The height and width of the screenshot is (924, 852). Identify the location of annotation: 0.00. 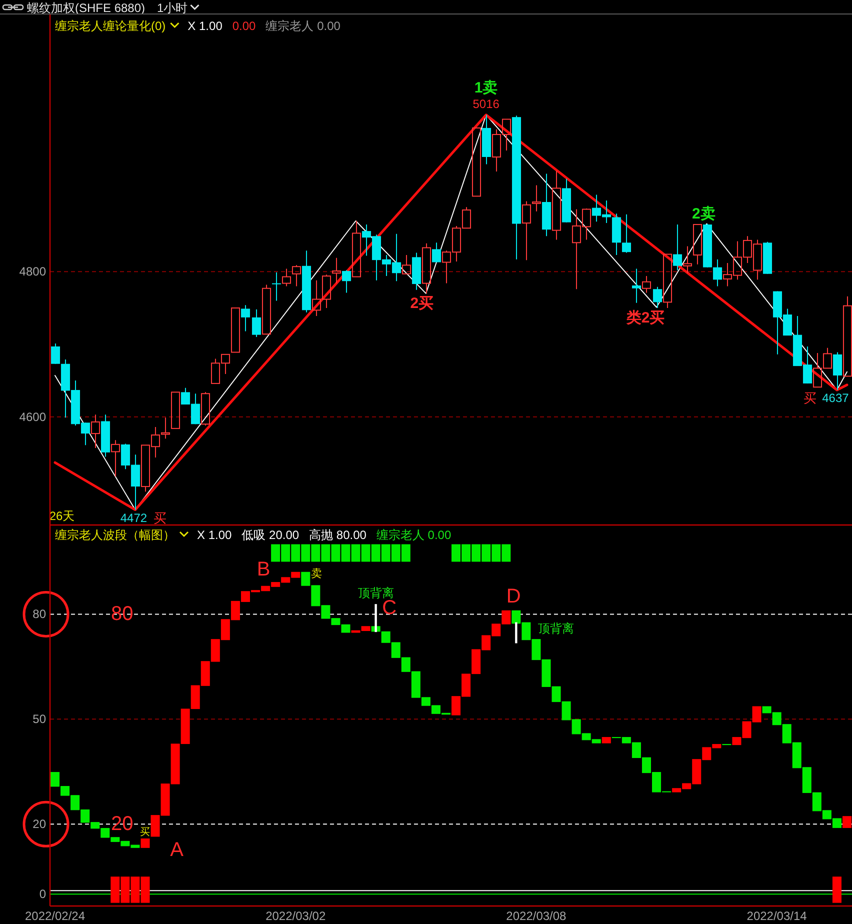
(244, 26).